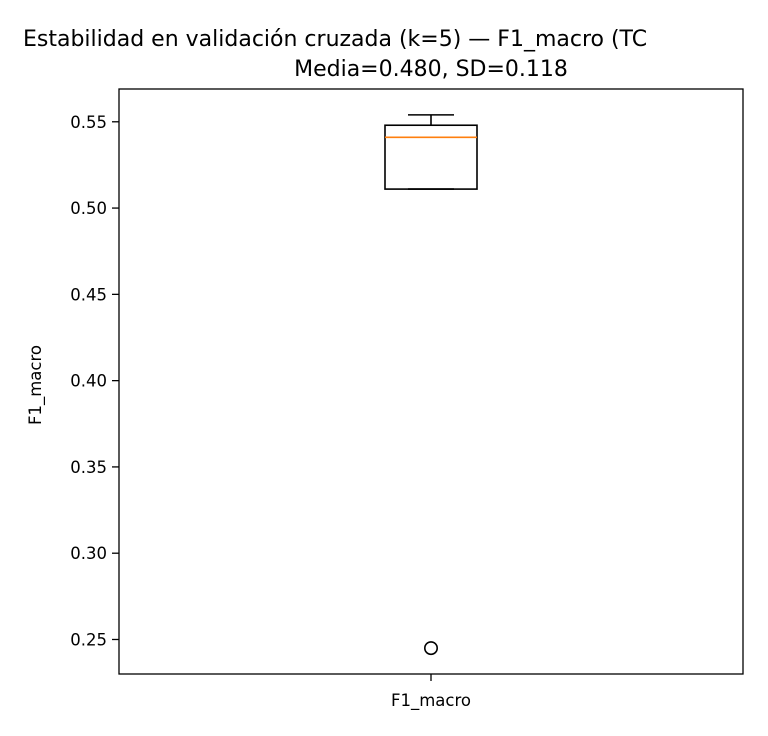 This screenshot has height=736, width=768. I want to click on y-tick-label: 0.50, so click(88, 208).